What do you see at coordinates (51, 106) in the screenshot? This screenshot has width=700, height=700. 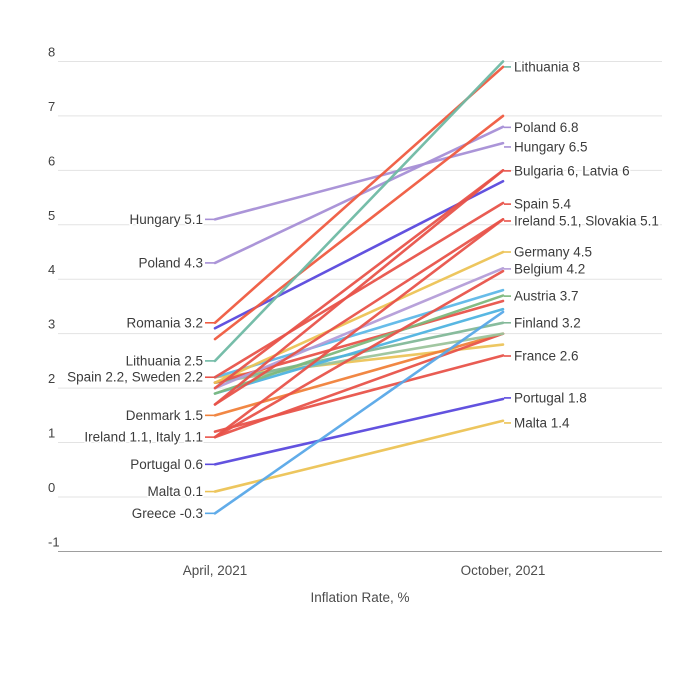 I see `y-tick-label: 7` at bounding box center [51, 106].